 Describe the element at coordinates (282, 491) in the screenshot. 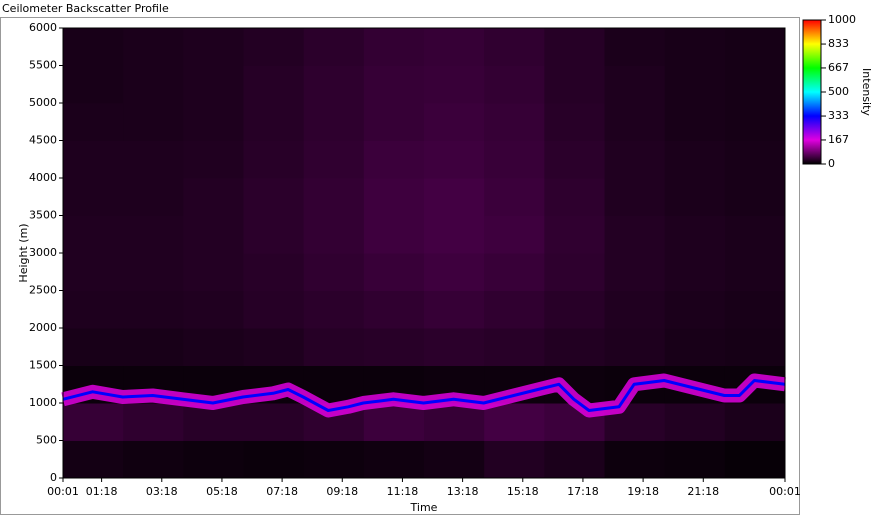

I see `x-tick-label: 07:18` at that location.